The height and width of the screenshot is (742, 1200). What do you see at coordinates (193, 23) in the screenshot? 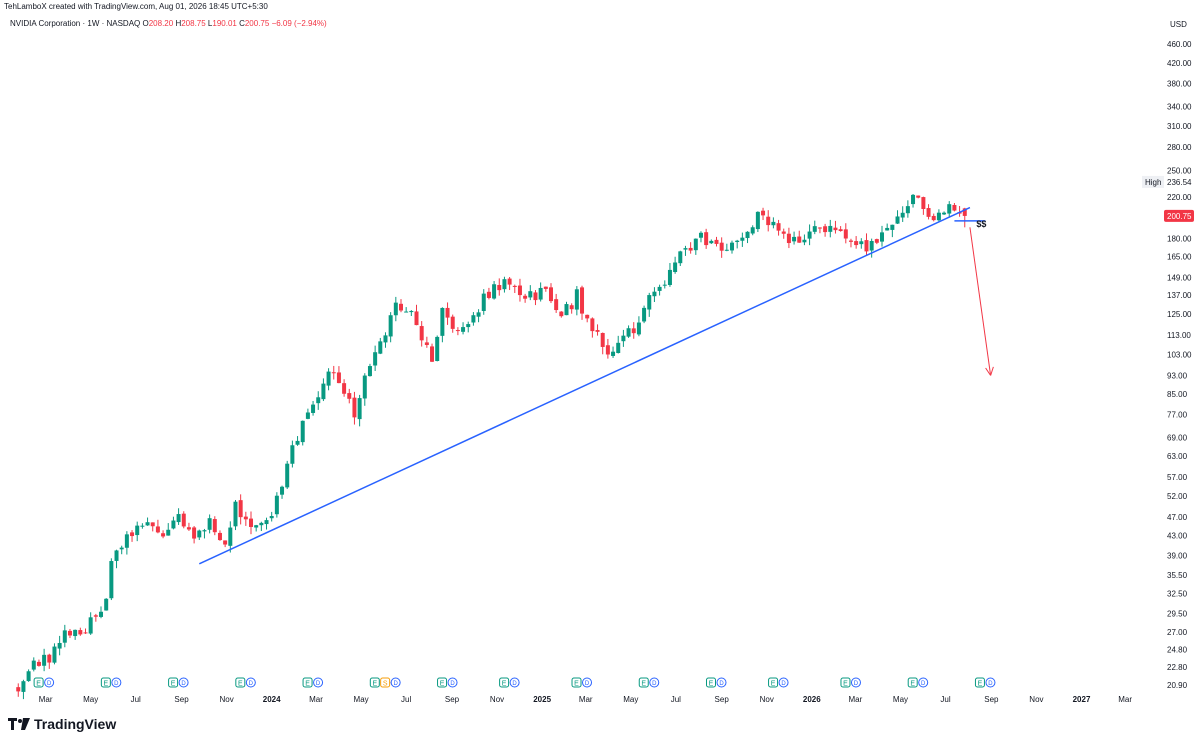
I see `high-value: 208.75` at bounding box center [193, 23].